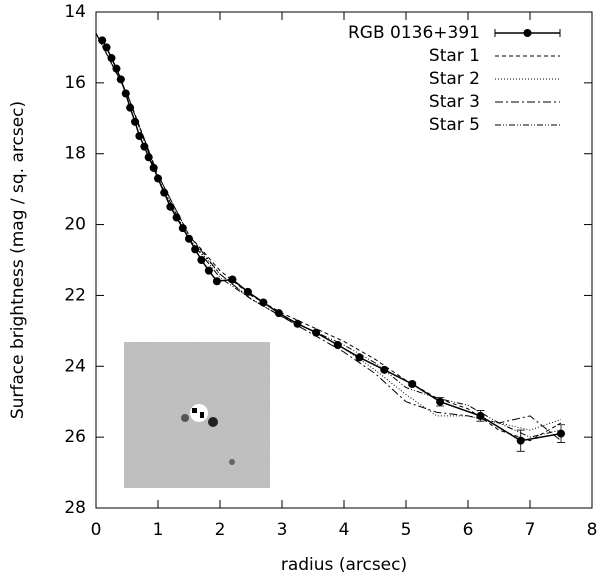 This screenshot has height=581, width=600. Describe the element at coordinates (75, 12) in the screenshot. I see `y-tick-label: 14` at that location.